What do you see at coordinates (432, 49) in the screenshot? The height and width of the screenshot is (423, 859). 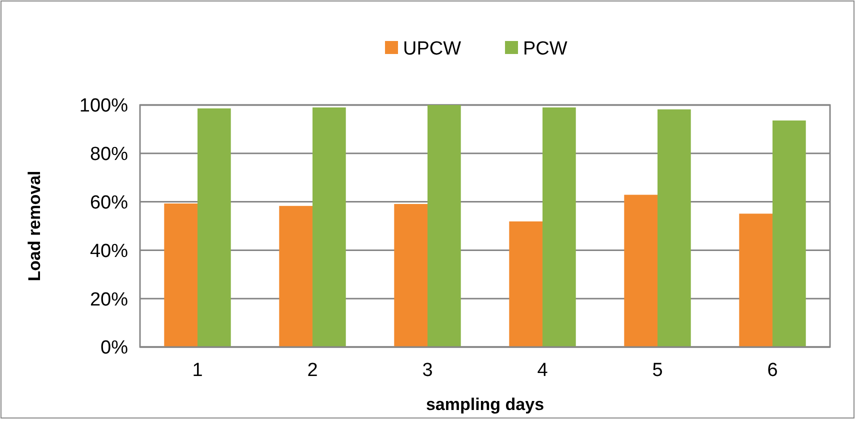 I see `legend-label: UPCW` at bounding box center [432, 49].